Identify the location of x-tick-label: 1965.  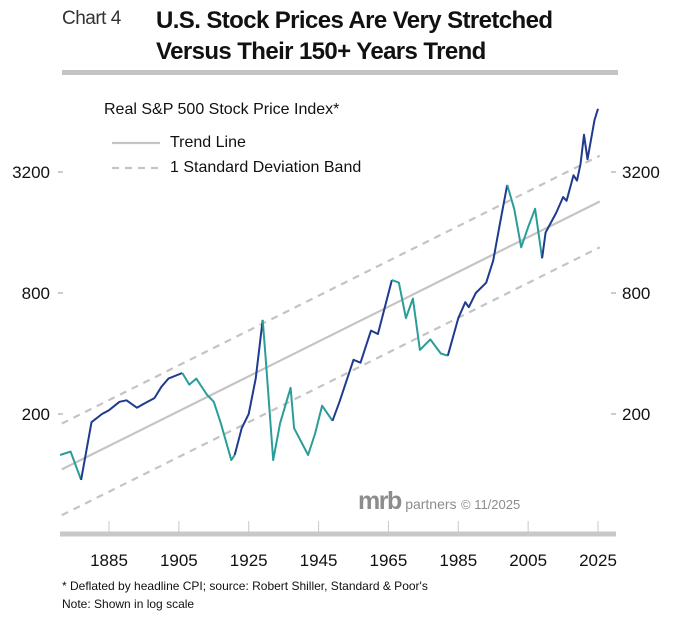
(389, 560).